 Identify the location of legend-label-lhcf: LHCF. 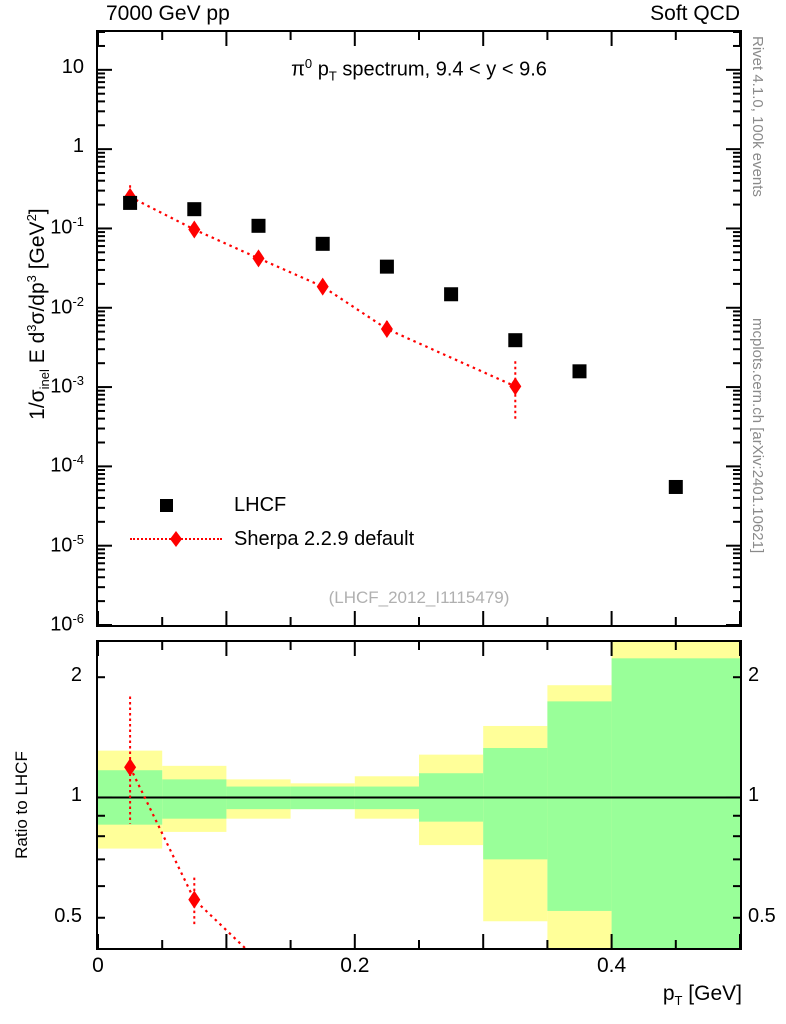
(260, 504).